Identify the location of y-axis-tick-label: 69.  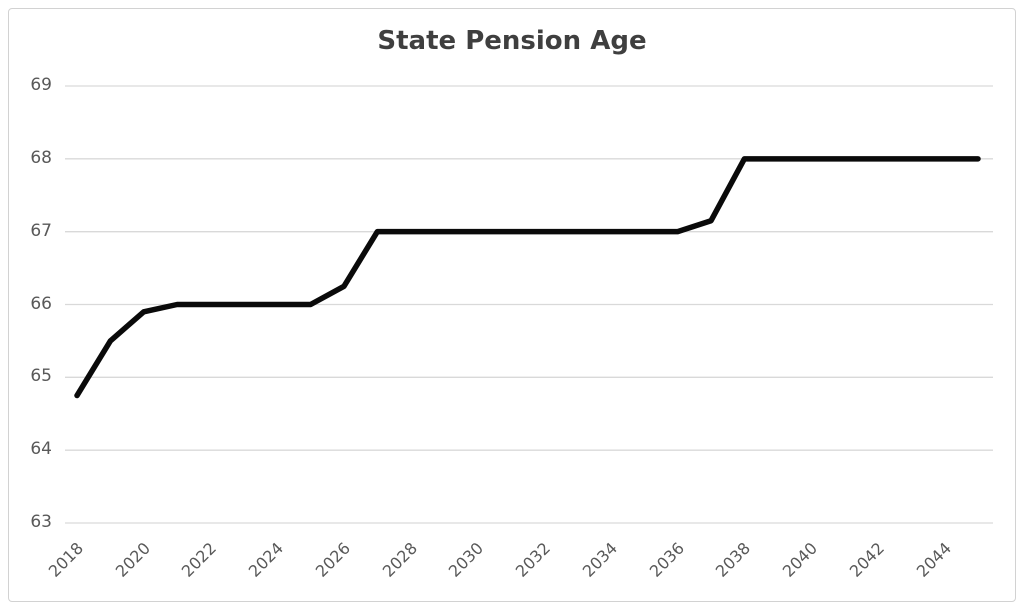
(41, 85).